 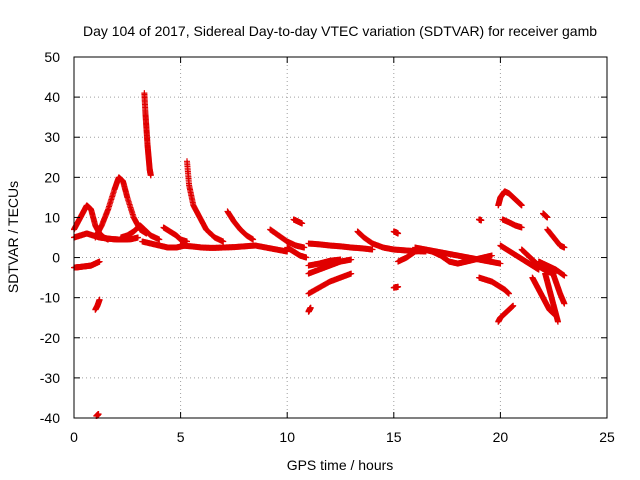 I want to click on x-tick-label: 25, so click(x=607, y=437).